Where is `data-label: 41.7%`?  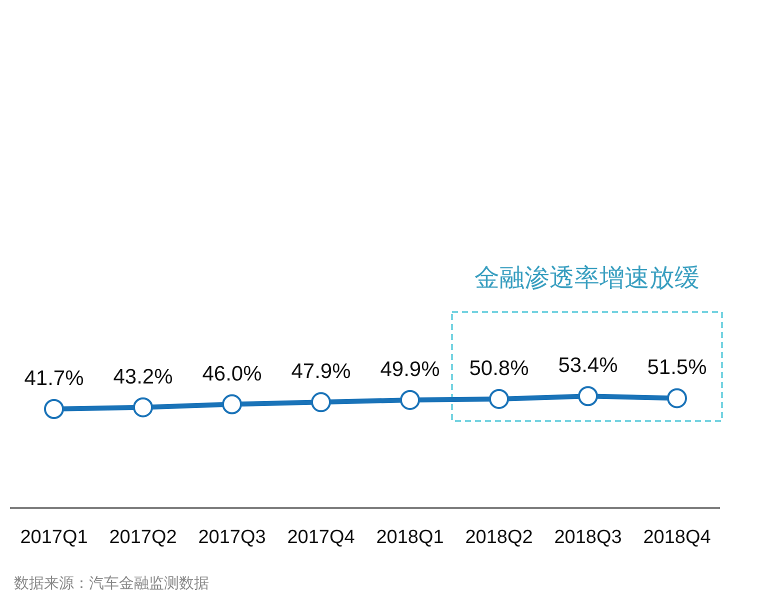 data-label: 41.7% is located at coordinates (54, 378).